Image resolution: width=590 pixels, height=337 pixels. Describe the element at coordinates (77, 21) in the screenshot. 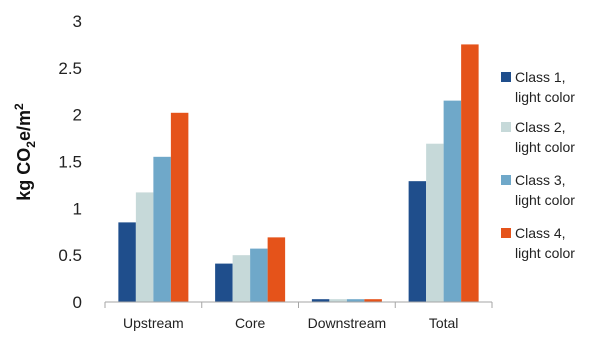

I see `y-tick-label: 3` at that location.